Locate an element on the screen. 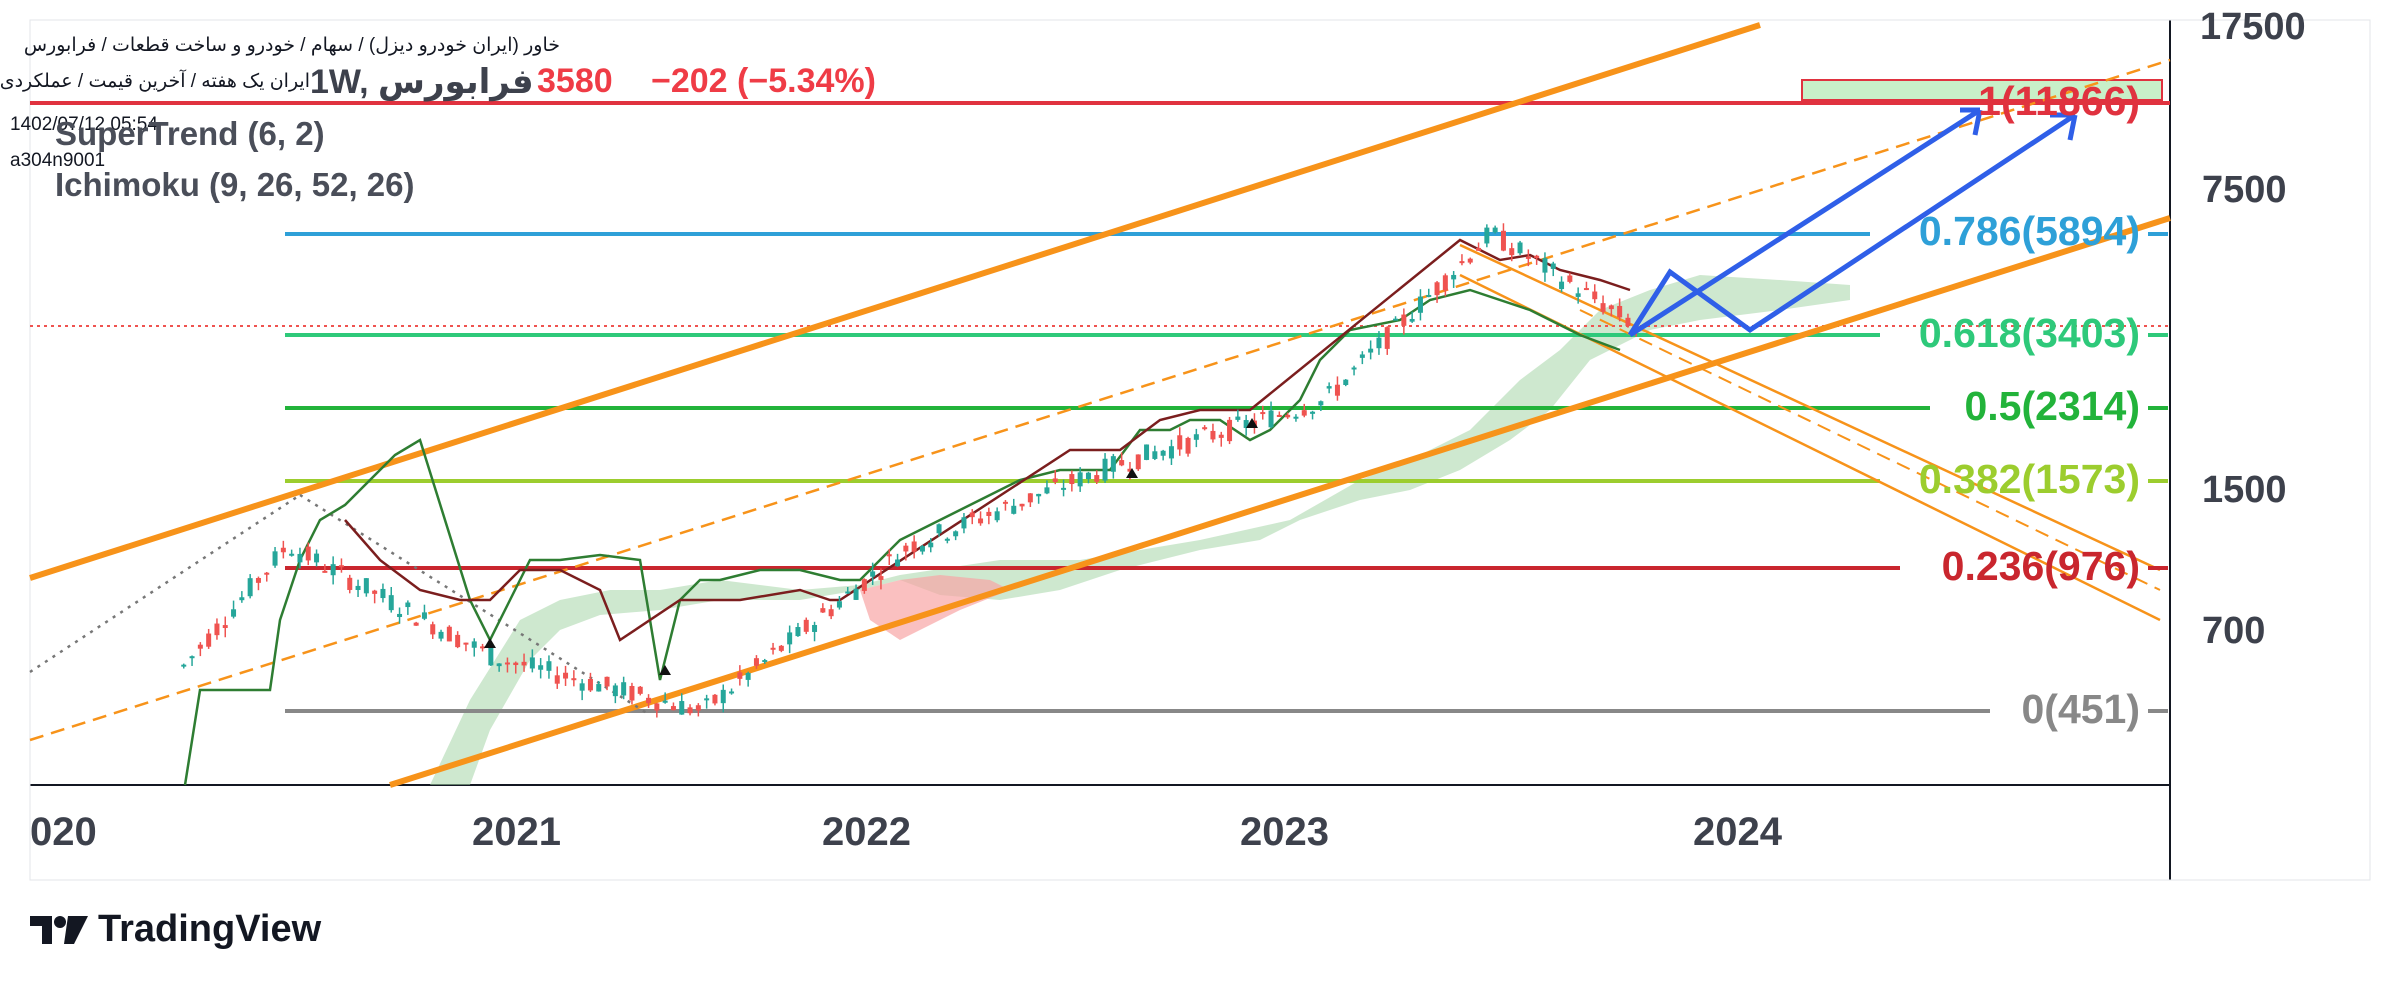  down-channel-mid is located at coordinates (1870, 450).